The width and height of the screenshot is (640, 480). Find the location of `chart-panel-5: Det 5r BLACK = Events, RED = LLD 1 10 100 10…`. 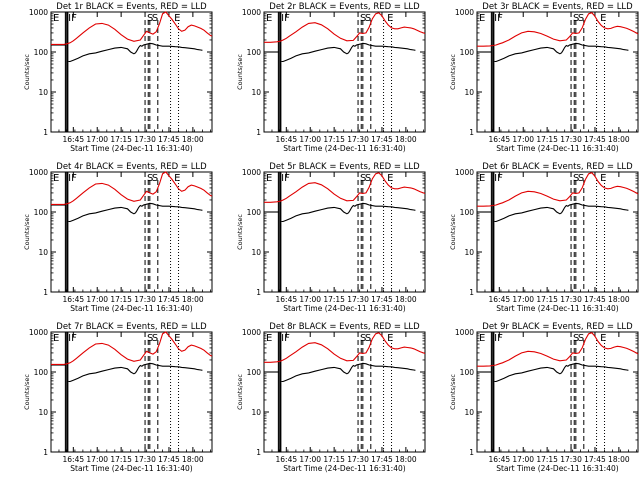

chart-panel-5: Det 5r BLACK = Events, RED = LLD 1 10 100 10… is located at coordinates (331, 237).